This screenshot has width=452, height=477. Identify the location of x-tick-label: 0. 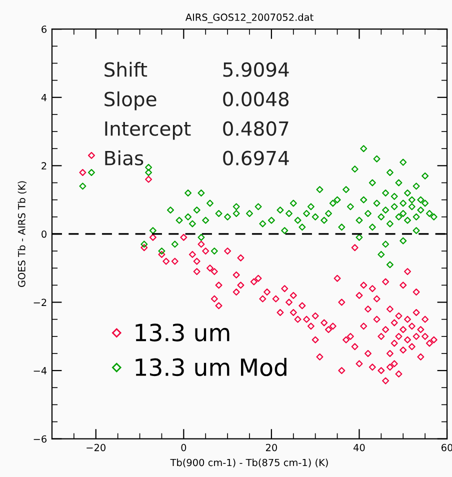
(183, 448).